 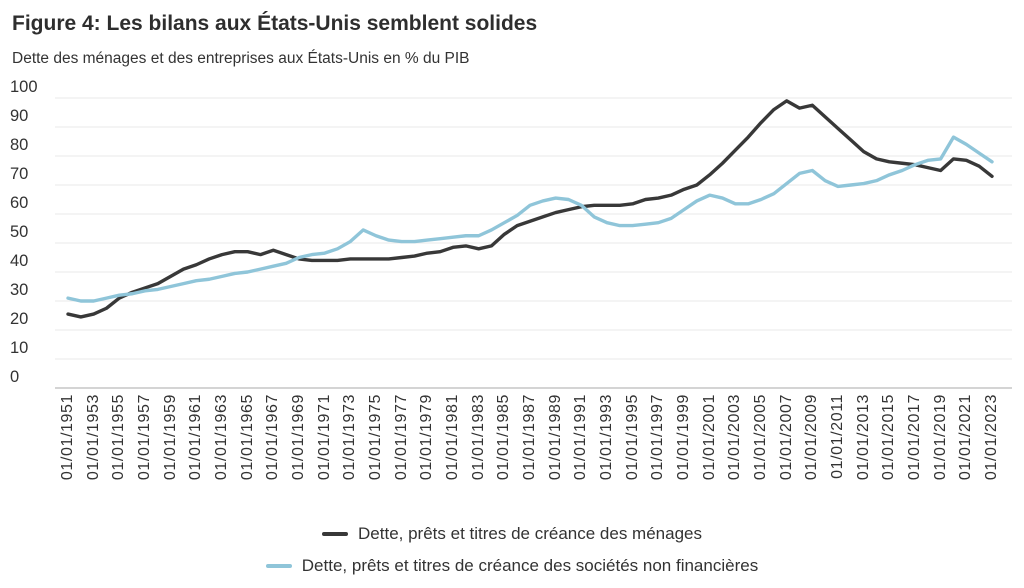 I want to click on x-tick-label: 01/01/1975, so click(x=375, y=437).